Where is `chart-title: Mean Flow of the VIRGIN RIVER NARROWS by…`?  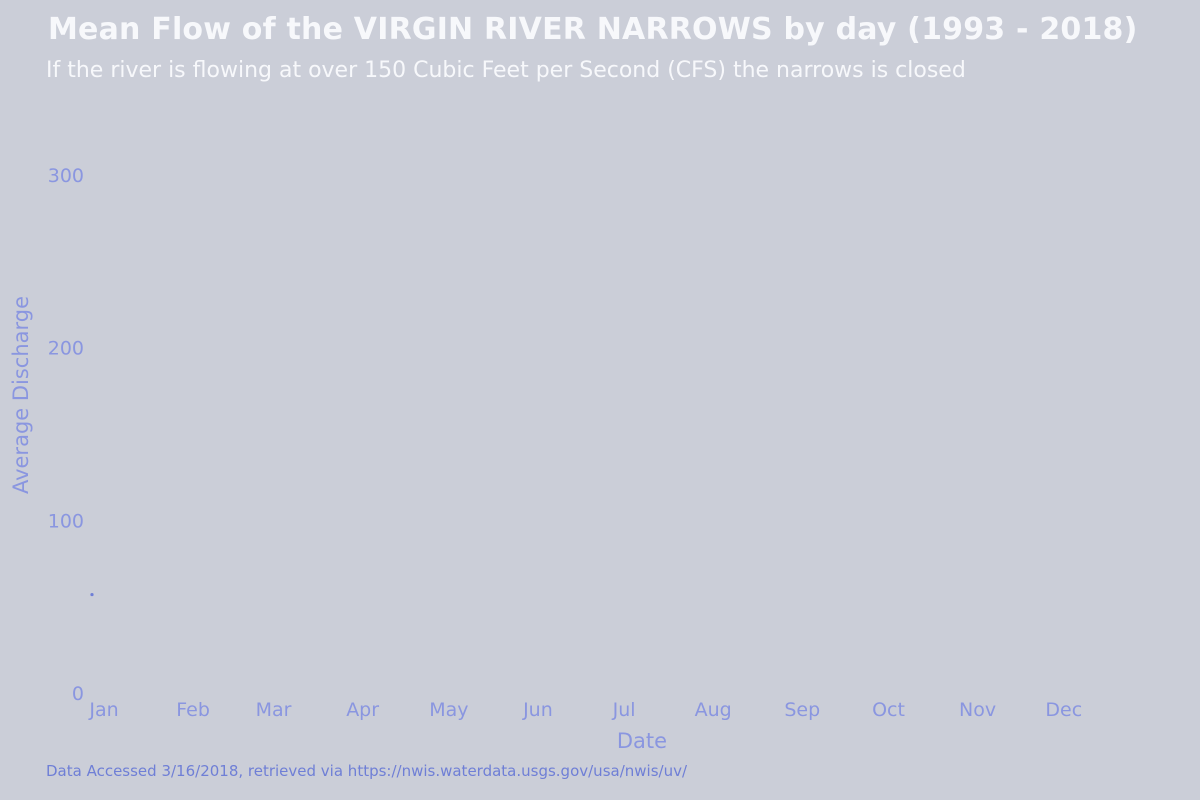 chart-title: Mean Flow of the VIRGIN RIVER NARROWS by… is located at coordinates (593, 29).